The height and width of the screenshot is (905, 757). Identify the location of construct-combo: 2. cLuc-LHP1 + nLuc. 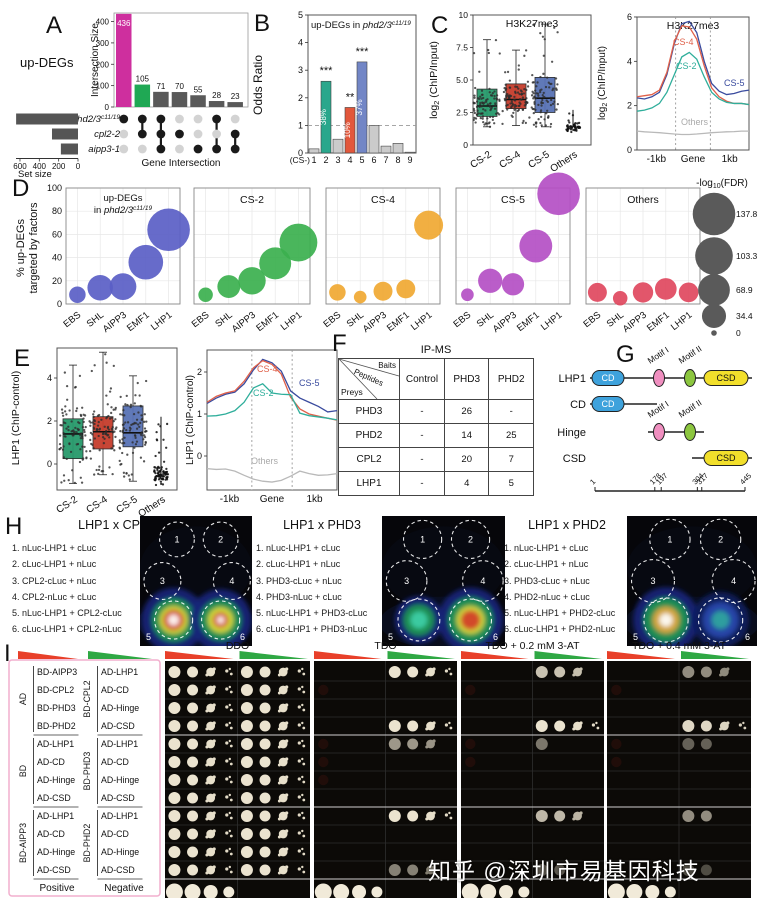
(54, 564).